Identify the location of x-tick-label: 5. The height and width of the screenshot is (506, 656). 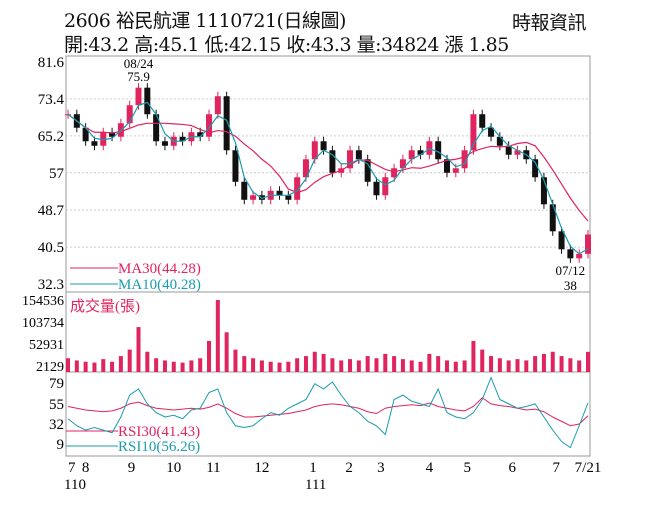
(468, 468).